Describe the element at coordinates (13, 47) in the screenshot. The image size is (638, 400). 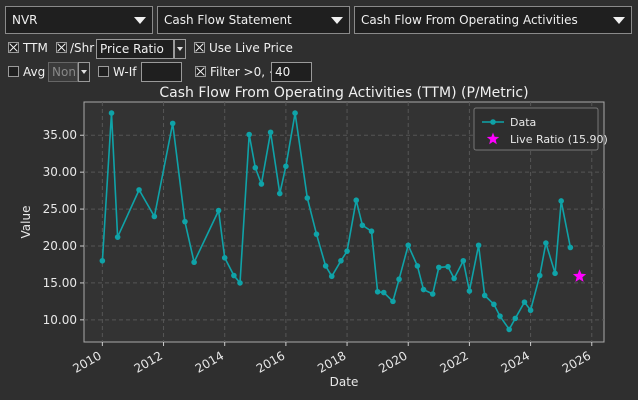
I see `ttm-checkbox` at that location.